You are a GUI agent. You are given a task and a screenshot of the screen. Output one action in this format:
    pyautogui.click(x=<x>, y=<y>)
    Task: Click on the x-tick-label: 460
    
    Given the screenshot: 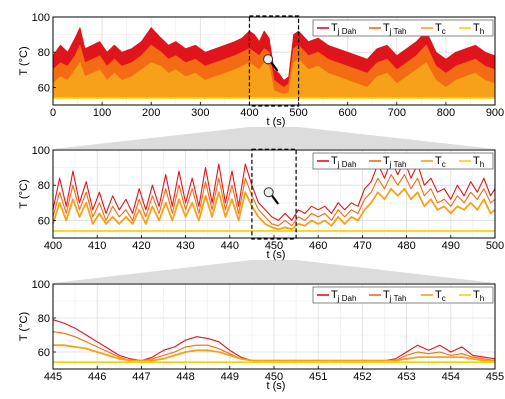 What is the action you would take?
    pyautogui.click(x=318, y=246)
    